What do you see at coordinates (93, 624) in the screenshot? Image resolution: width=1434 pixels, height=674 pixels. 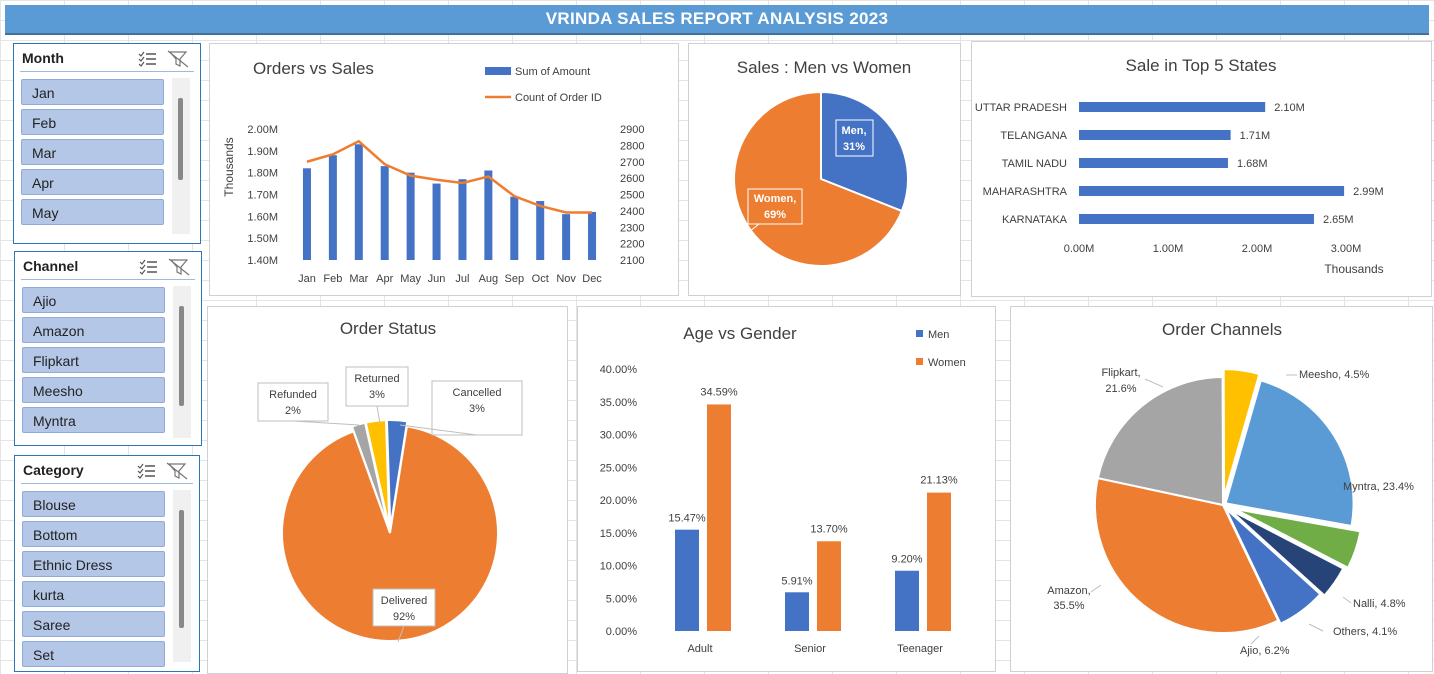 I see `slicer-item-saree: Saree` at bounding box center [93, 624].